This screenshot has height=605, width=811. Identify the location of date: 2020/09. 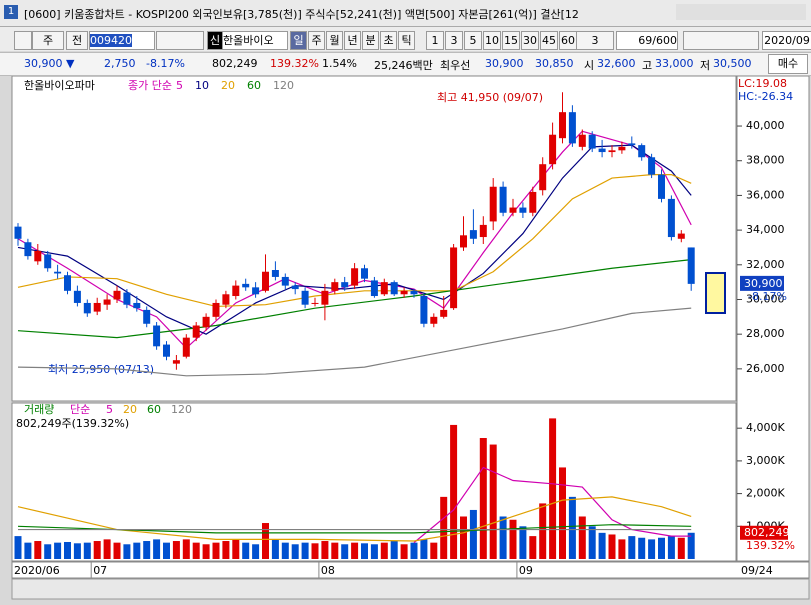
(786, 40).